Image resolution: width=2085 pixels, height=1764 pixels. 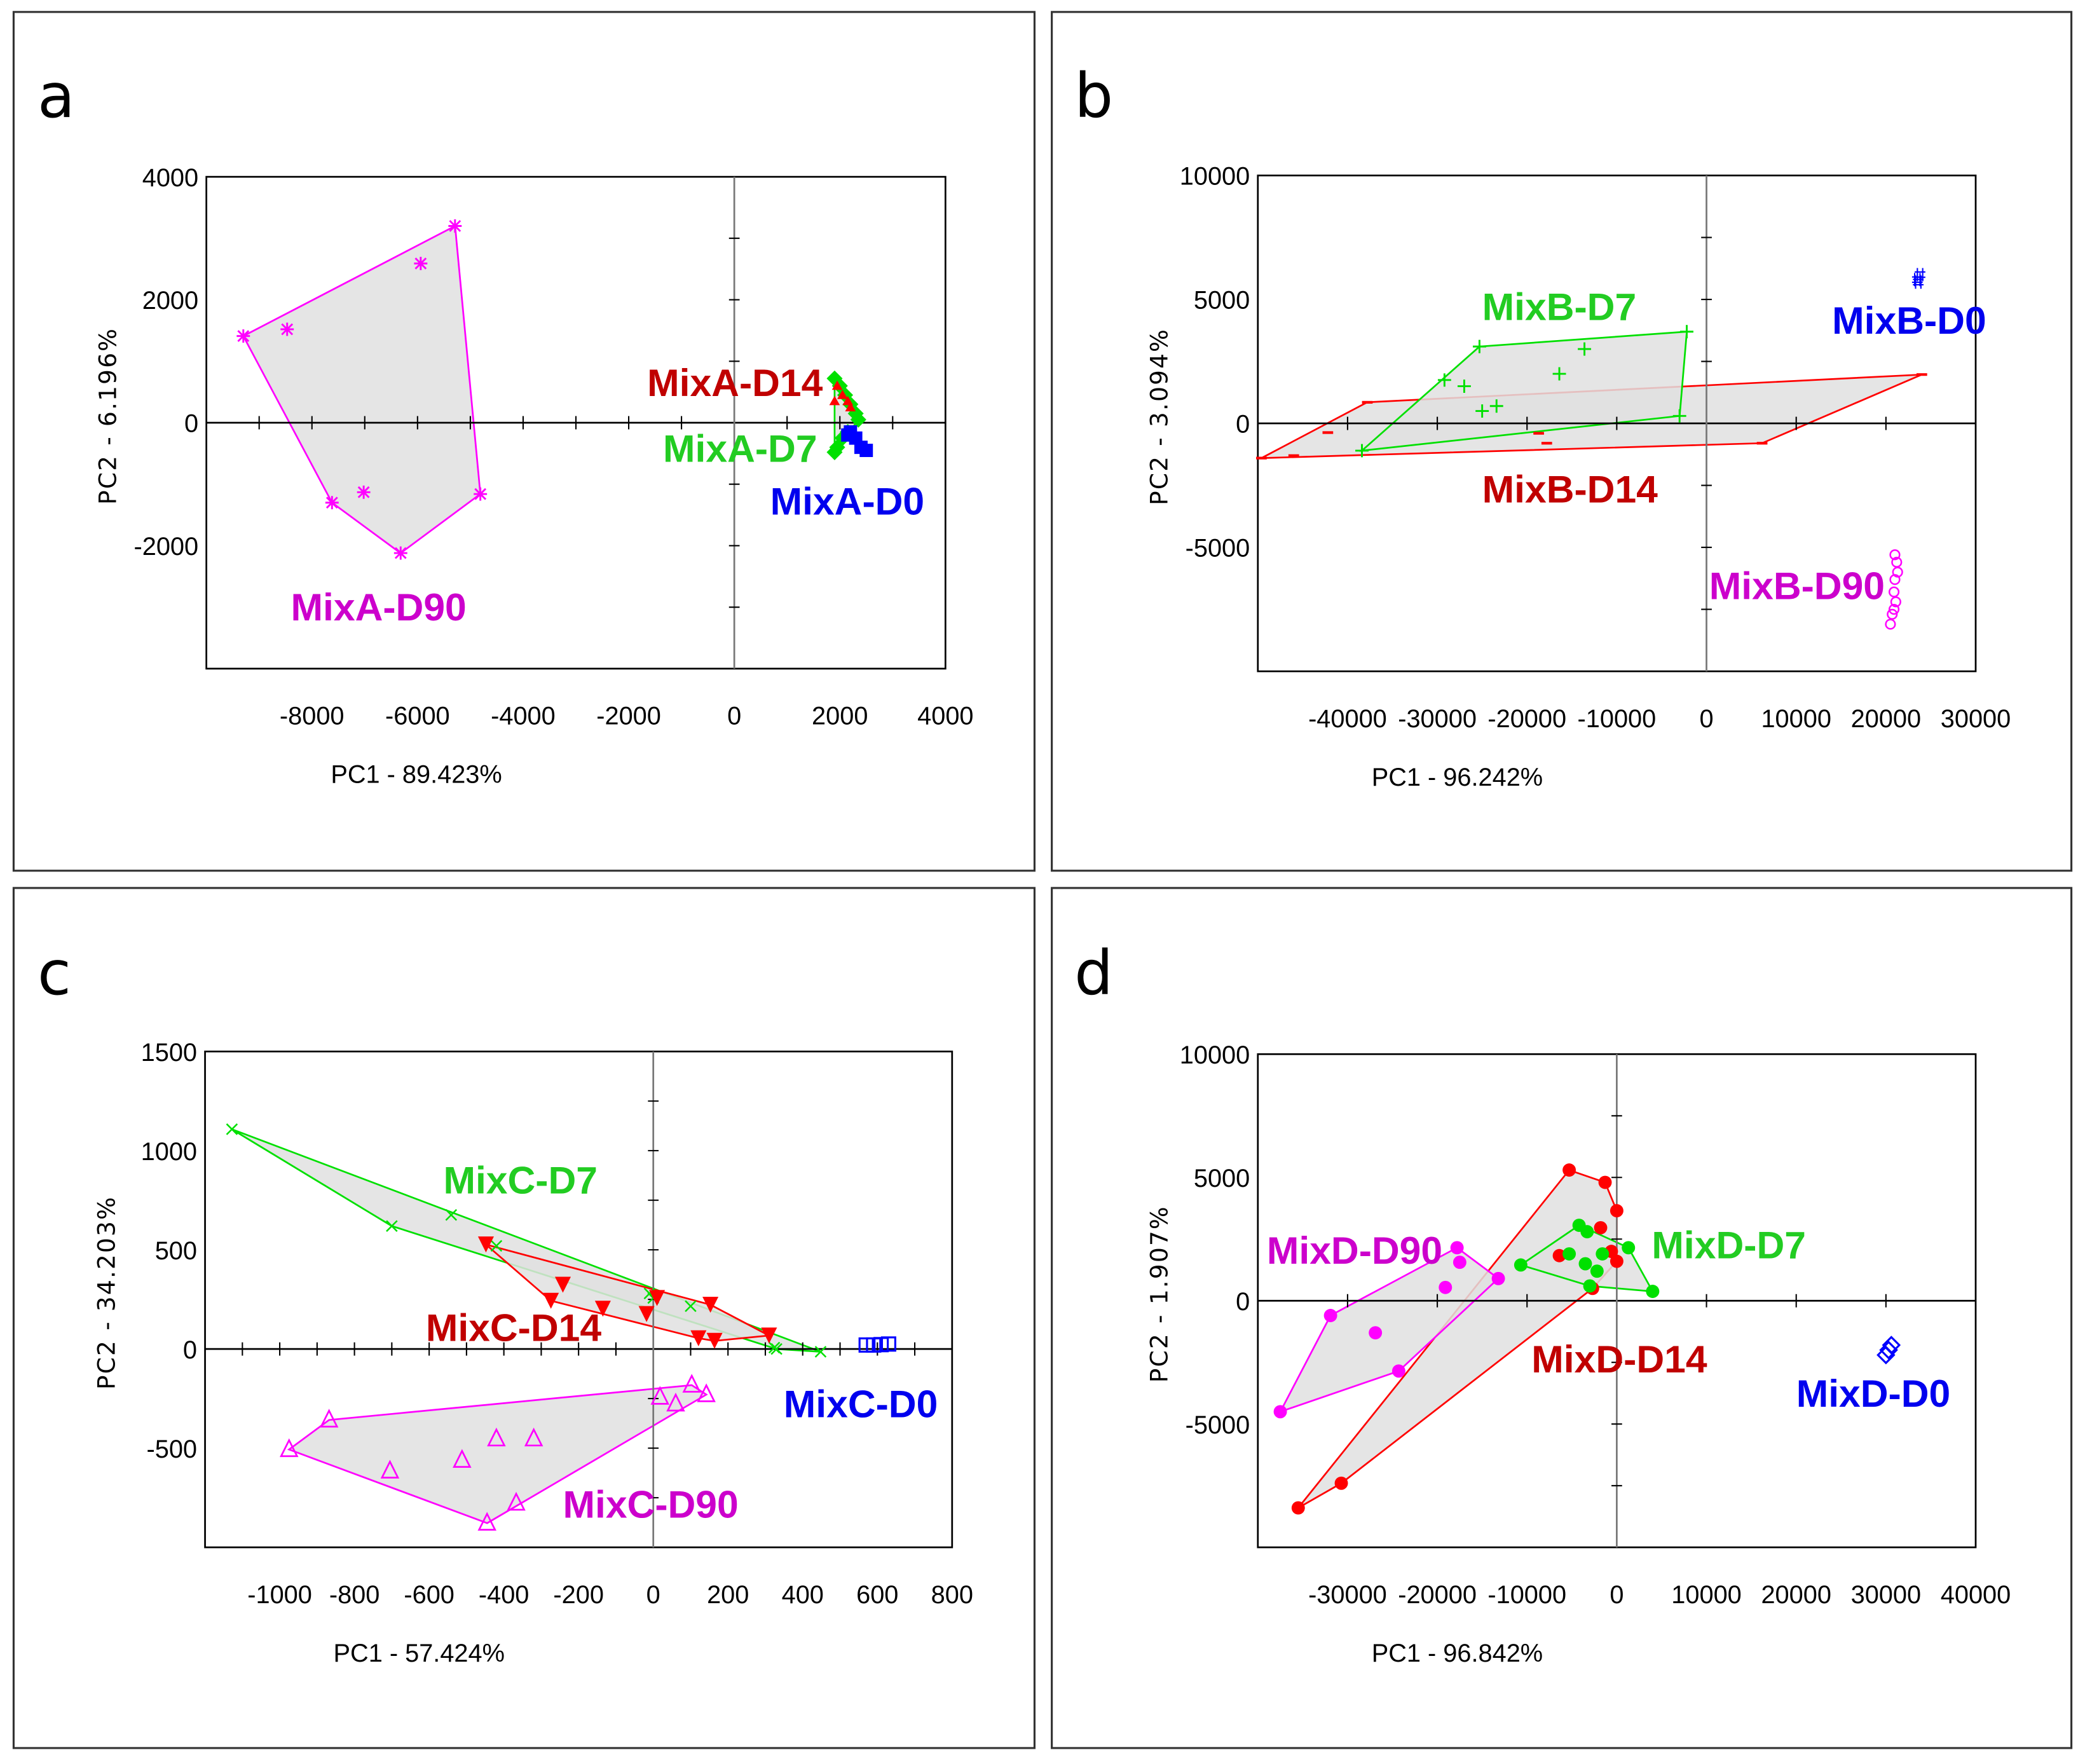 I want to click on group-label: MixB-D14, so click(x=1570, y=488).